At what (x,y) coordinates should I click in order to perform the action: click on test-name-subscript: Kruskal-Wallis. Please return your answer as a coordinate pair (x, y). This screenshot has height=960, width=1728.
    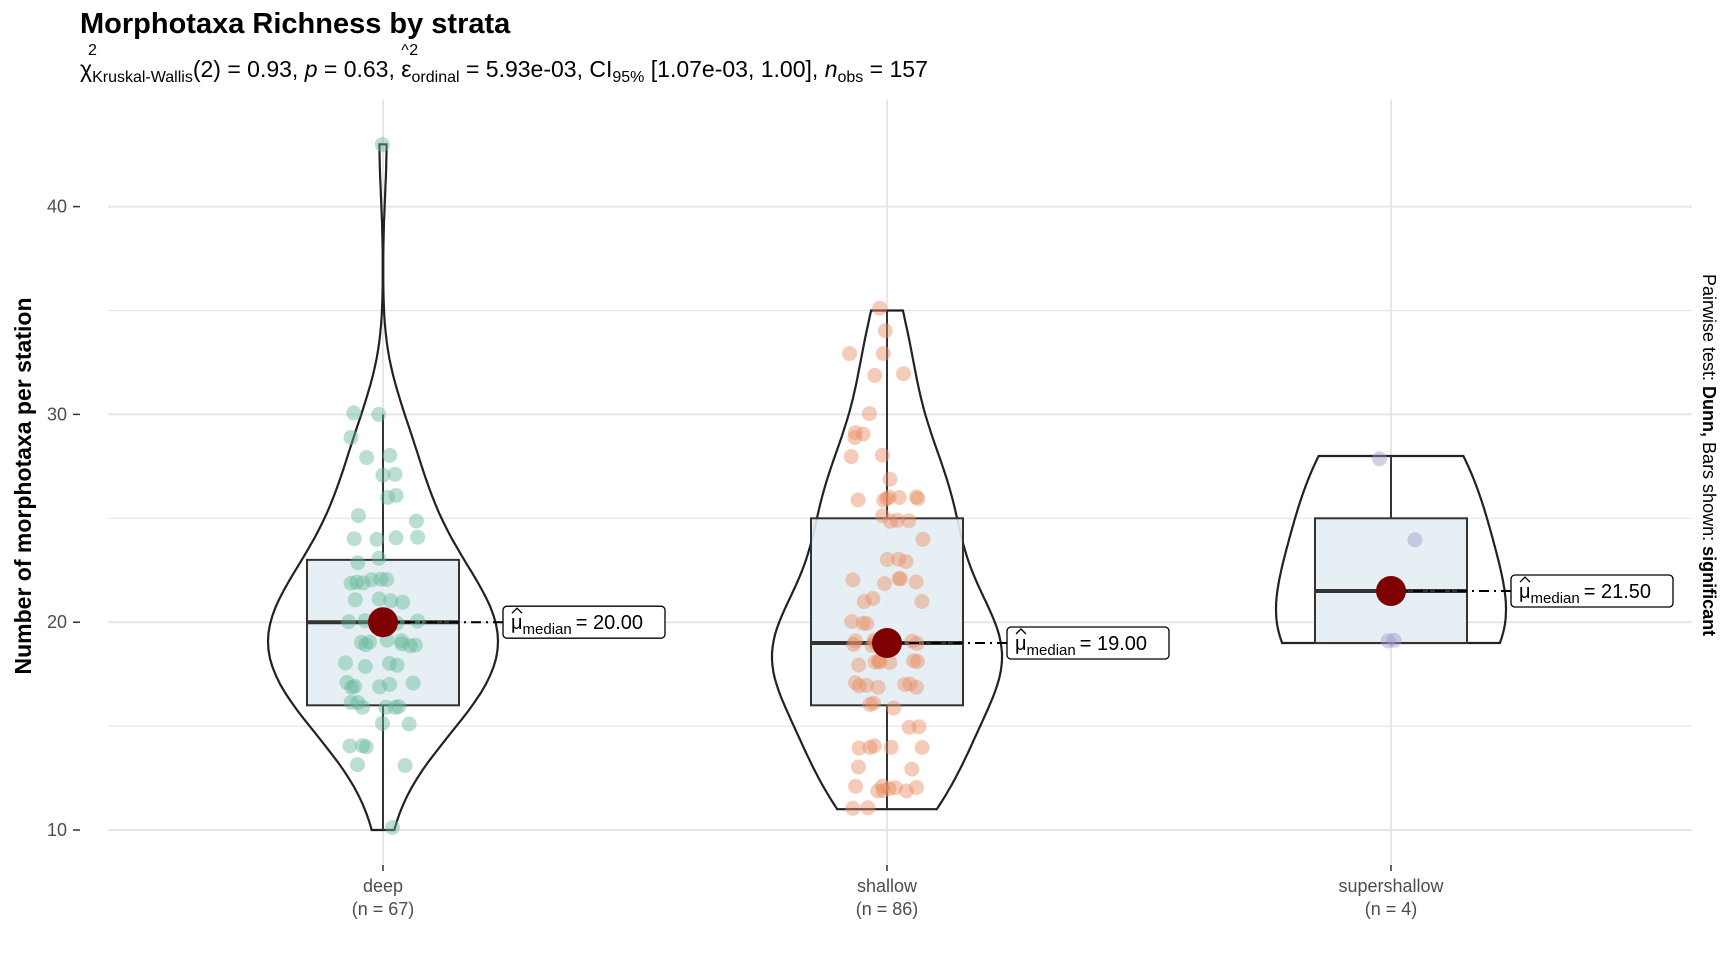
    Looking at the image, I should click on (142, 77).